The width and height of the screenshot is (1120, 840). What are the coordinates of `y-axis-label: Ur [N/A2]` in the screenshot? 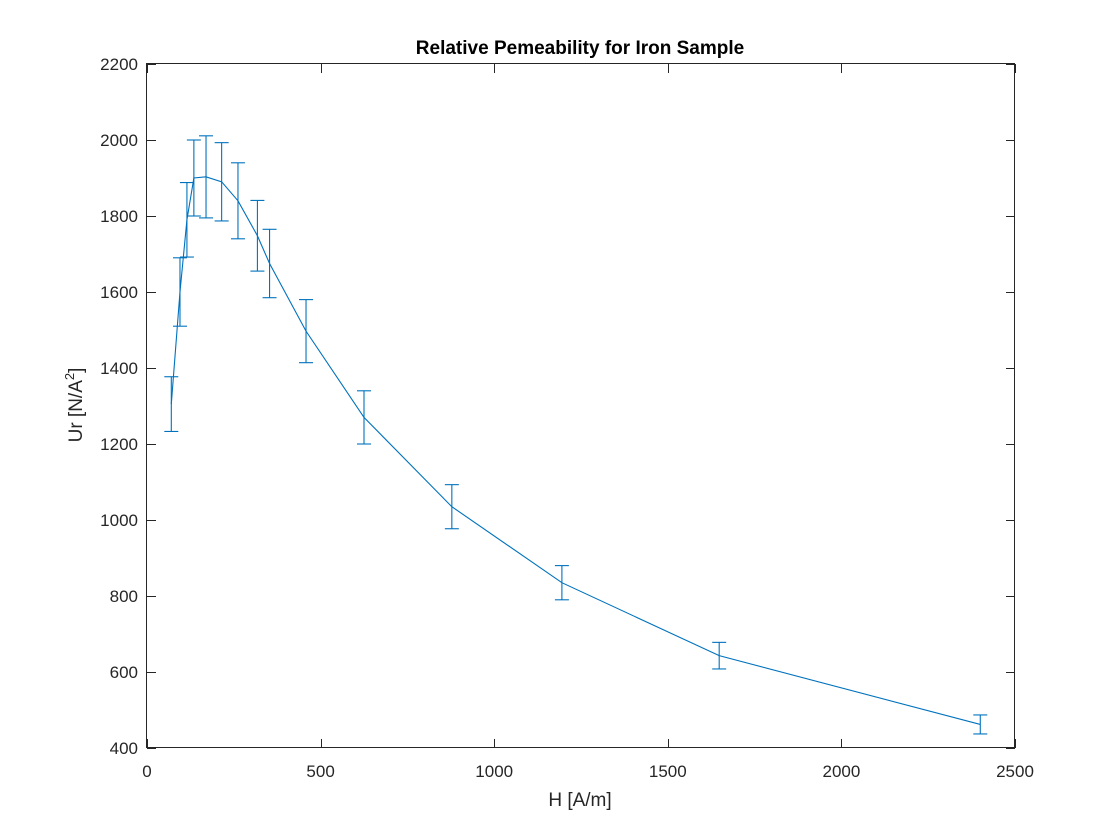 It's located at (74, 405).